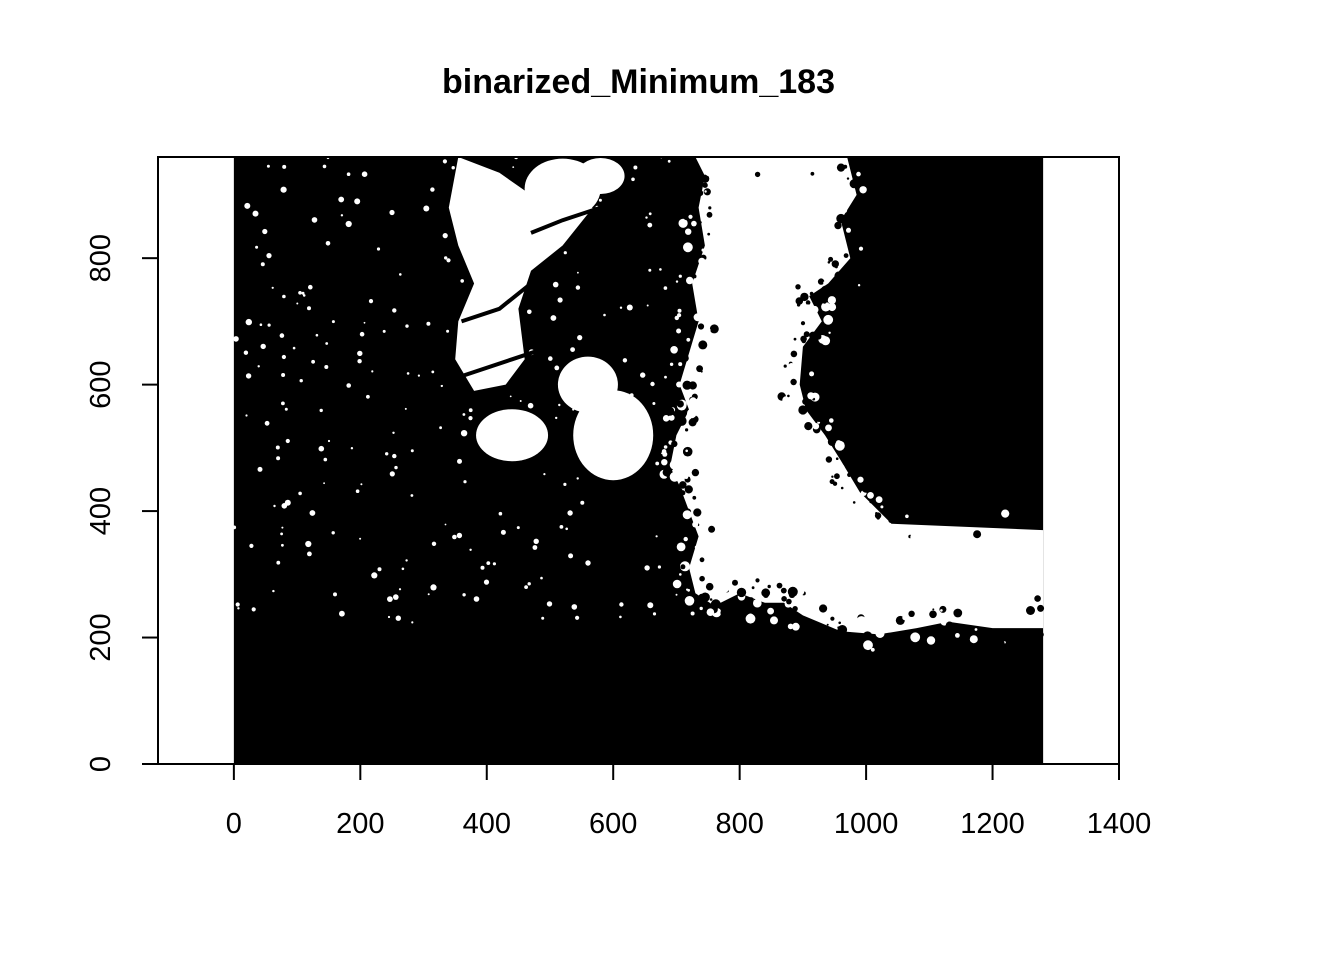  I want to click on x-tick-label: 1400, so click(1119, 824).